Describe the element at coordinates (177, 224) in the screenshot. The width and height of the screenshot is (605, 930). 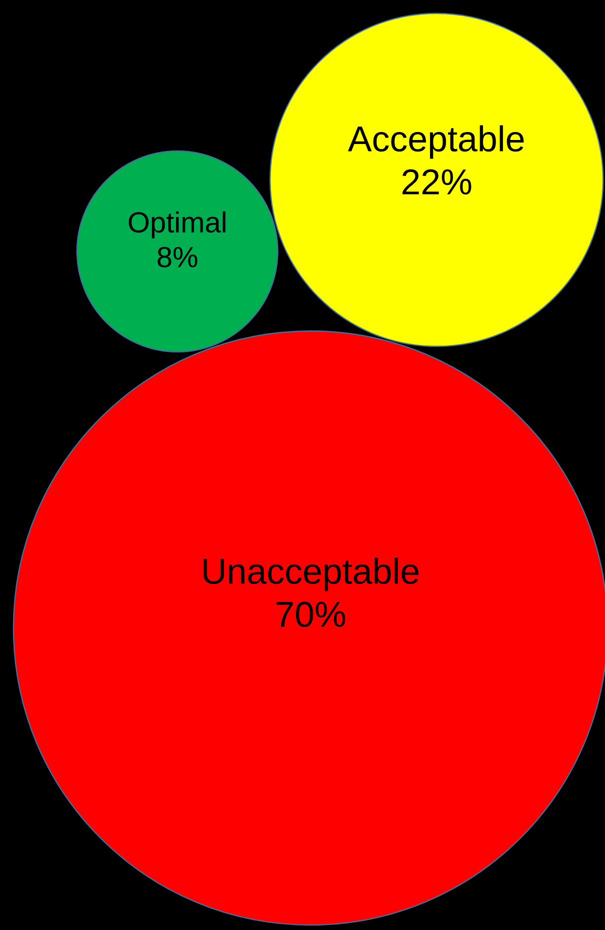
I see `category-label: Optimal` at that location.